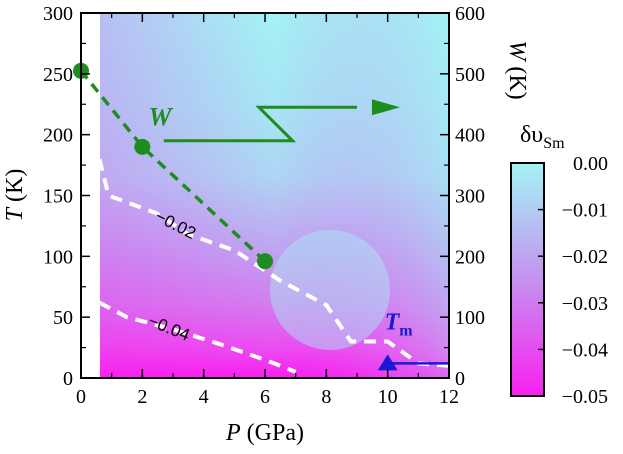 This screenshot has height=454, width=623. What do you see at coordinates (58, 197) in the screenshot?
I see `y-left-tick-label: 150` at bounding box center [58, 197].